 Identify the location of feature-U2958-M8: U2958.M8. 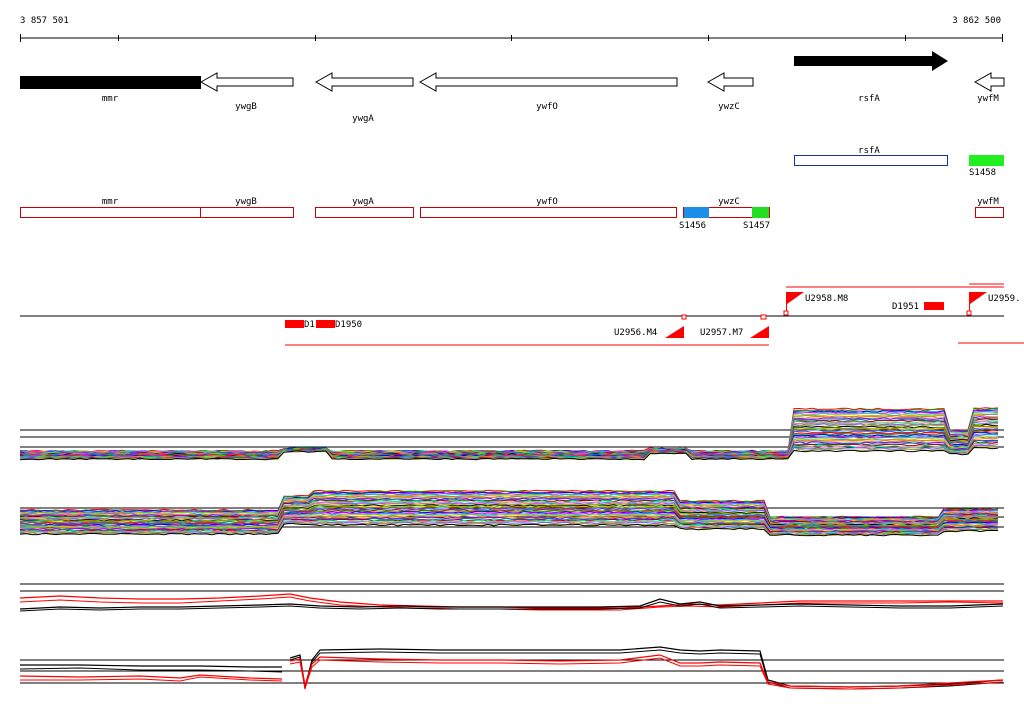
(815, 304).